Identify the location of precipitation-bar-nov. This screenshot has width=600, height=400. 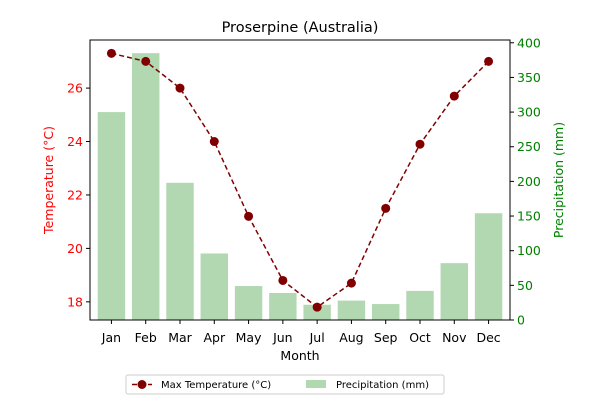
(454, 291).